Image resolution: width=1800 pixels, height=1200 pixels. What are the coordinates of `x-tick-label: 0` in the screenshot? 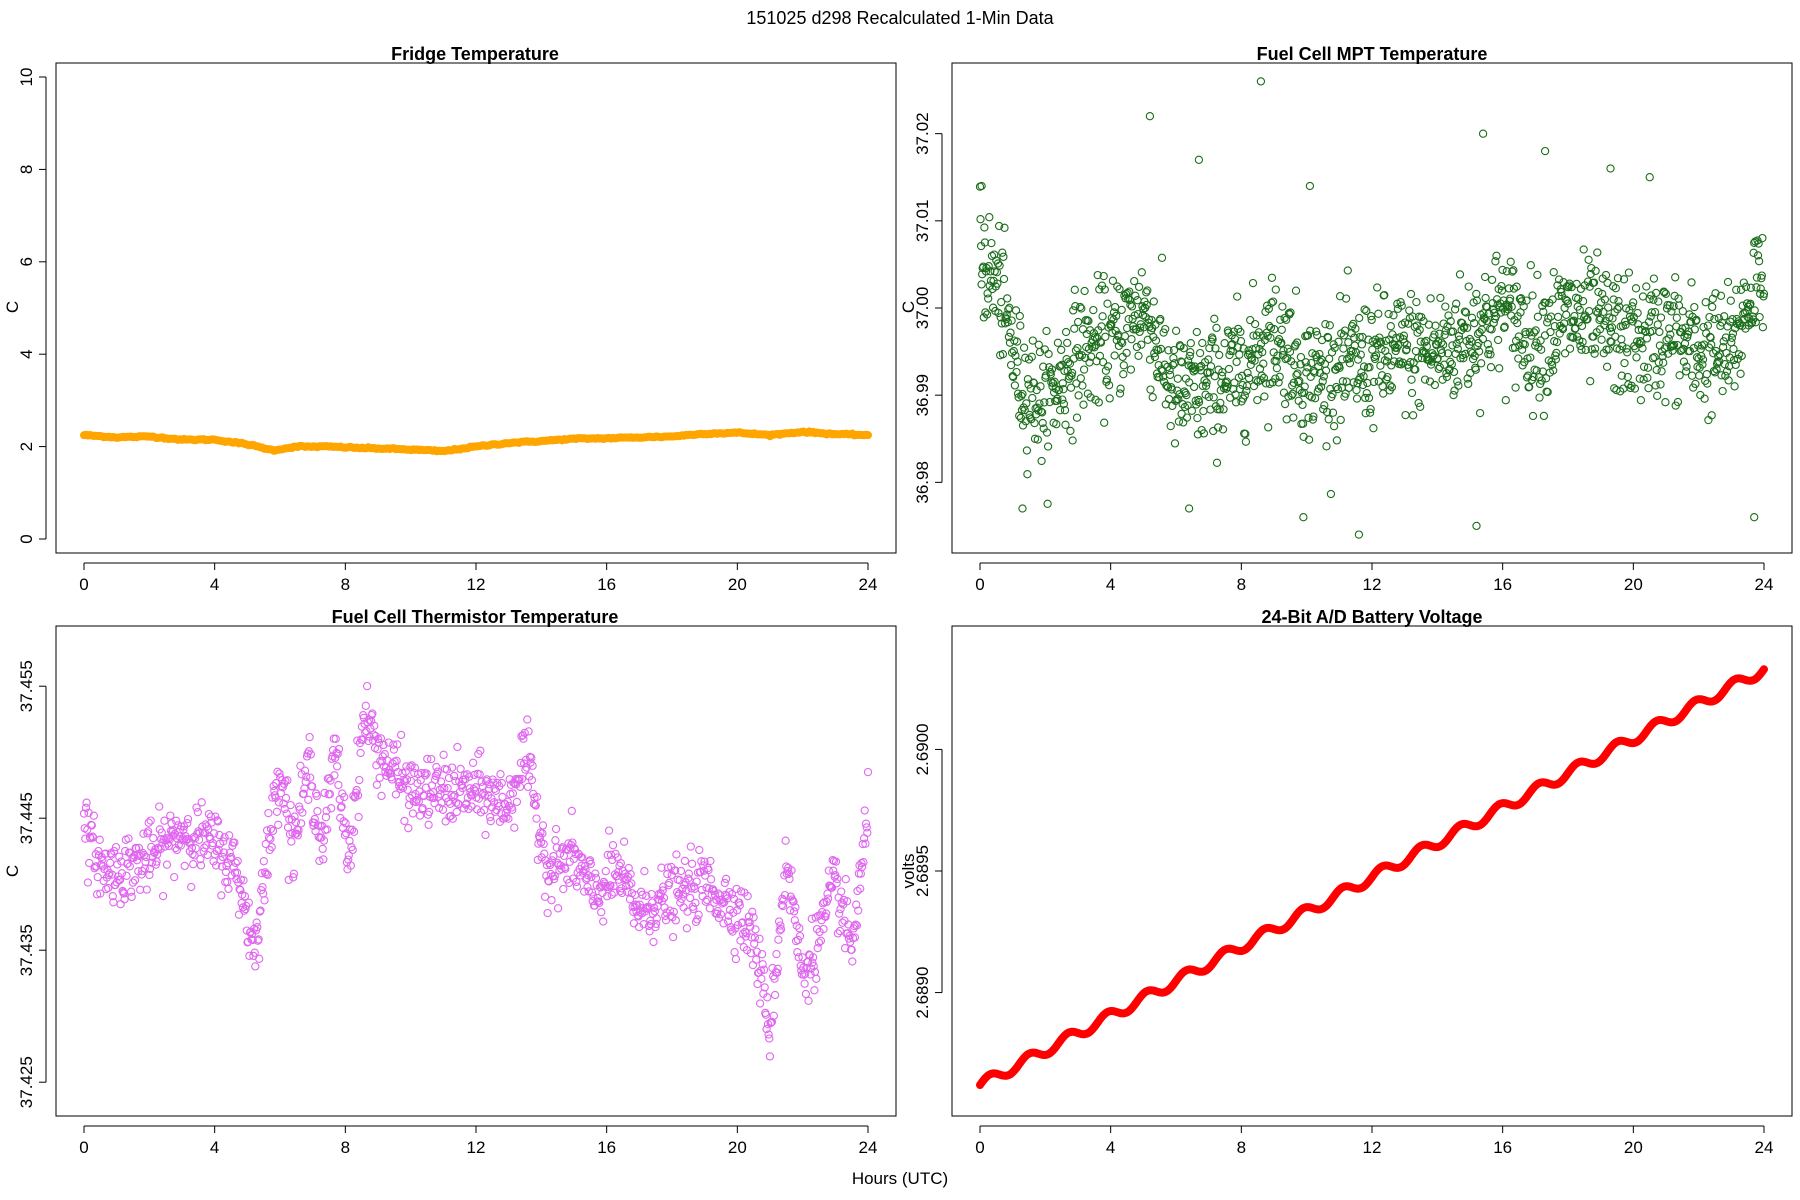 It's located at (83, 584).